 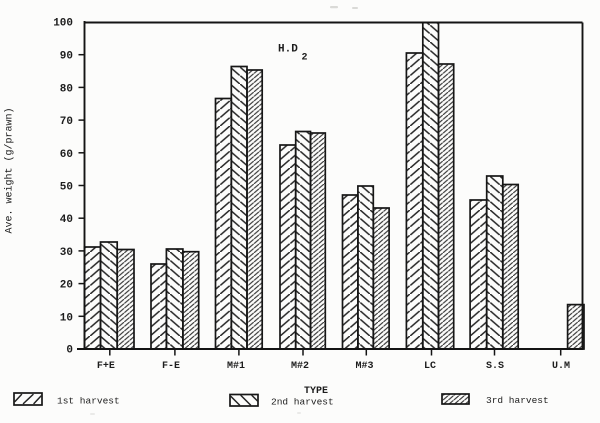 I want to click on svg-text: U.M, so click(x=561, y=366).